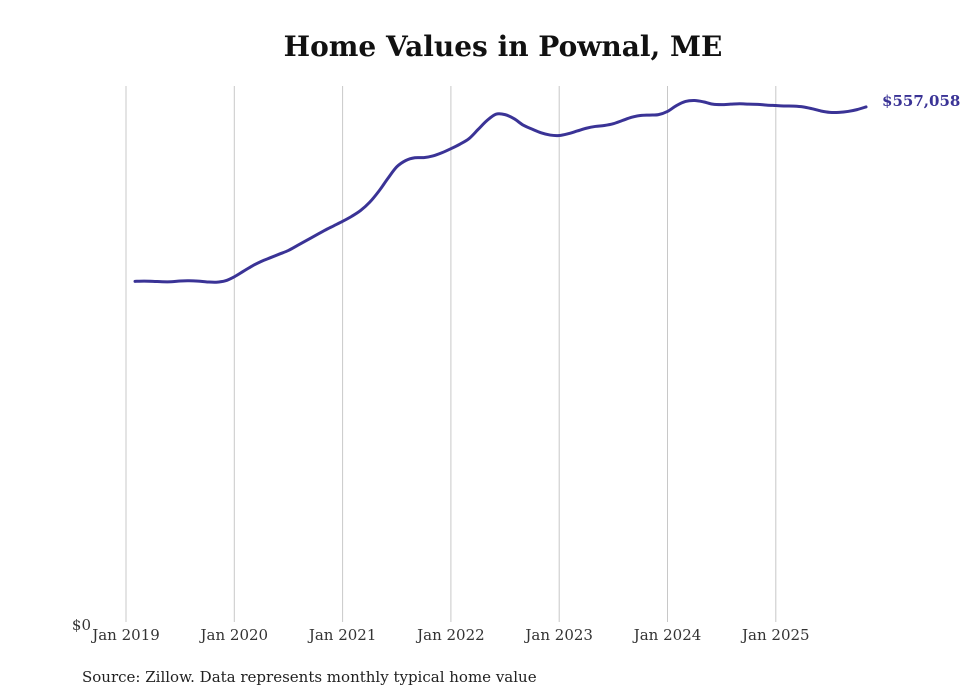 Image resolution: width=980 pixels, height=699 pixels. I want to click on x-tick-label: Jan 2023, so click(558, 635).